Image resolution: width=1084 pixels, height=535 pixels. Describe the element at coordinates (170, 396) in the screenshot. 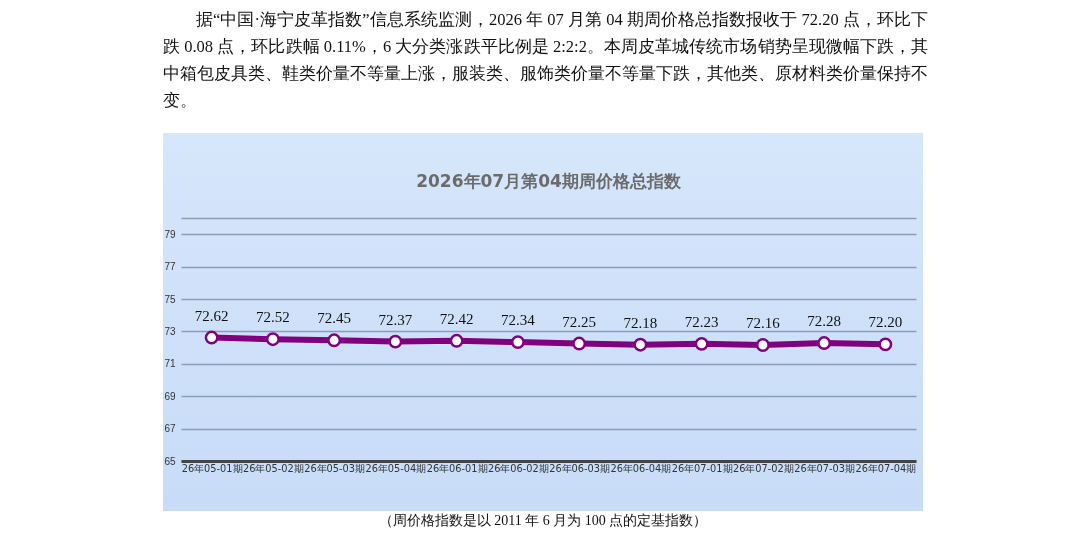

I see `y-tick-label: 69` at that location.